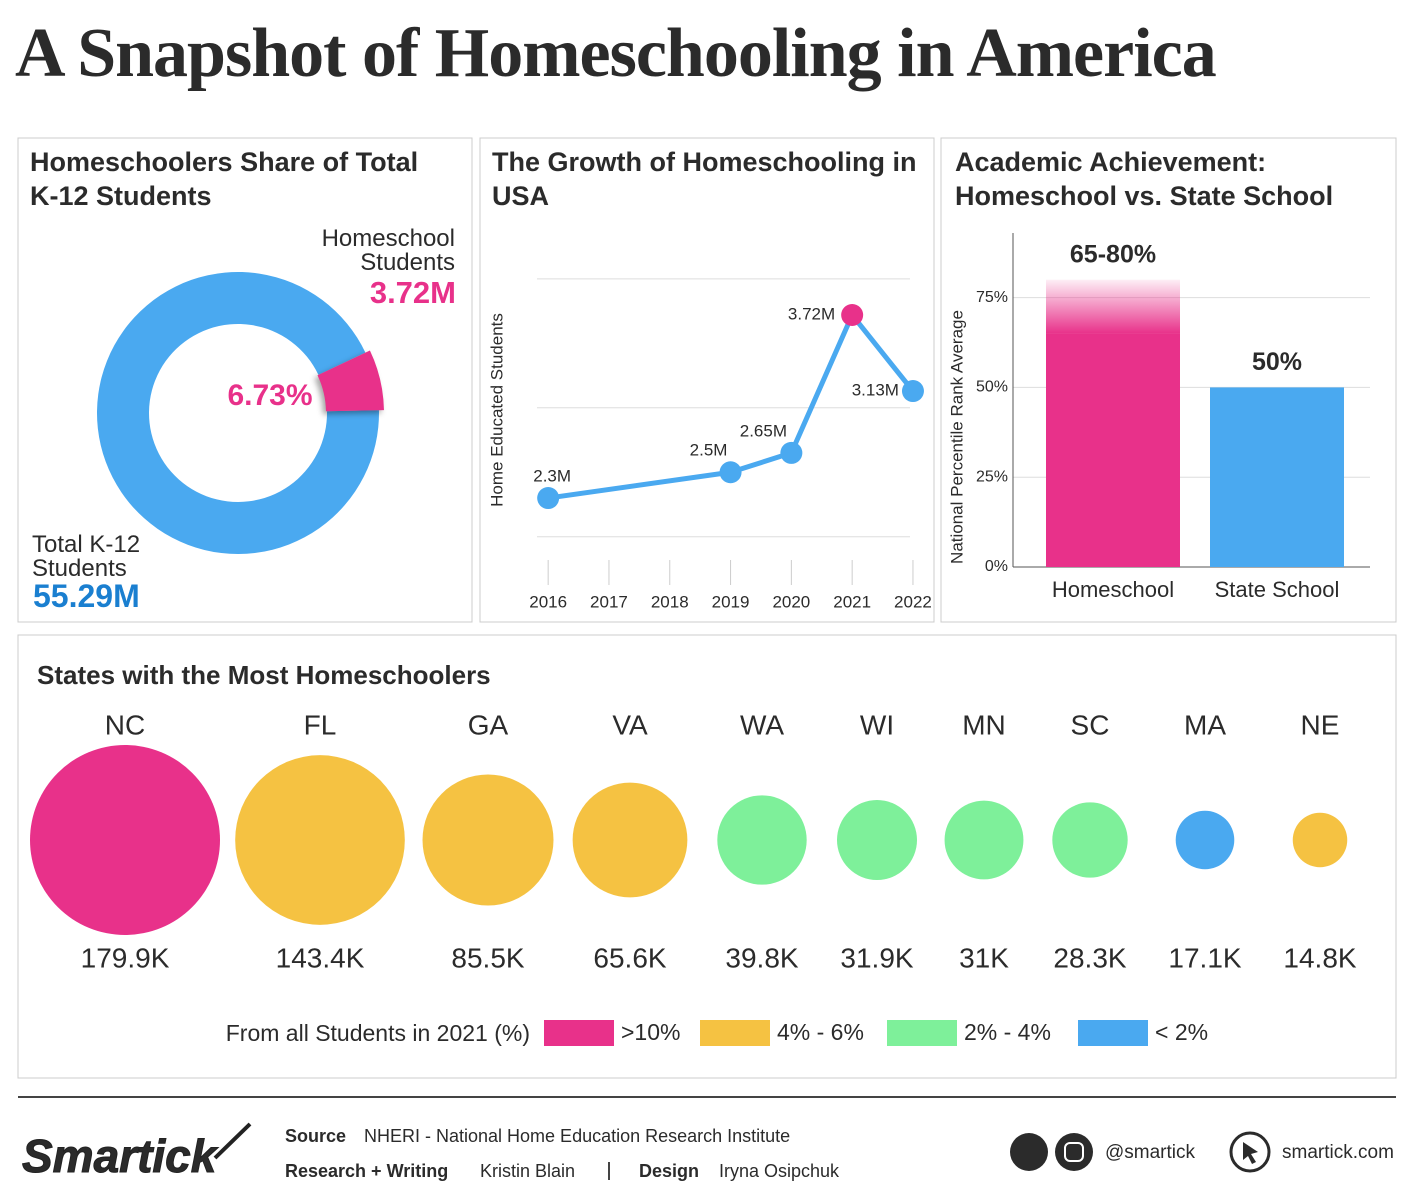 This screenshot has width=1415, height=1200. I want to click on legend-label: 2% - 4%, so click(1007, 1032).